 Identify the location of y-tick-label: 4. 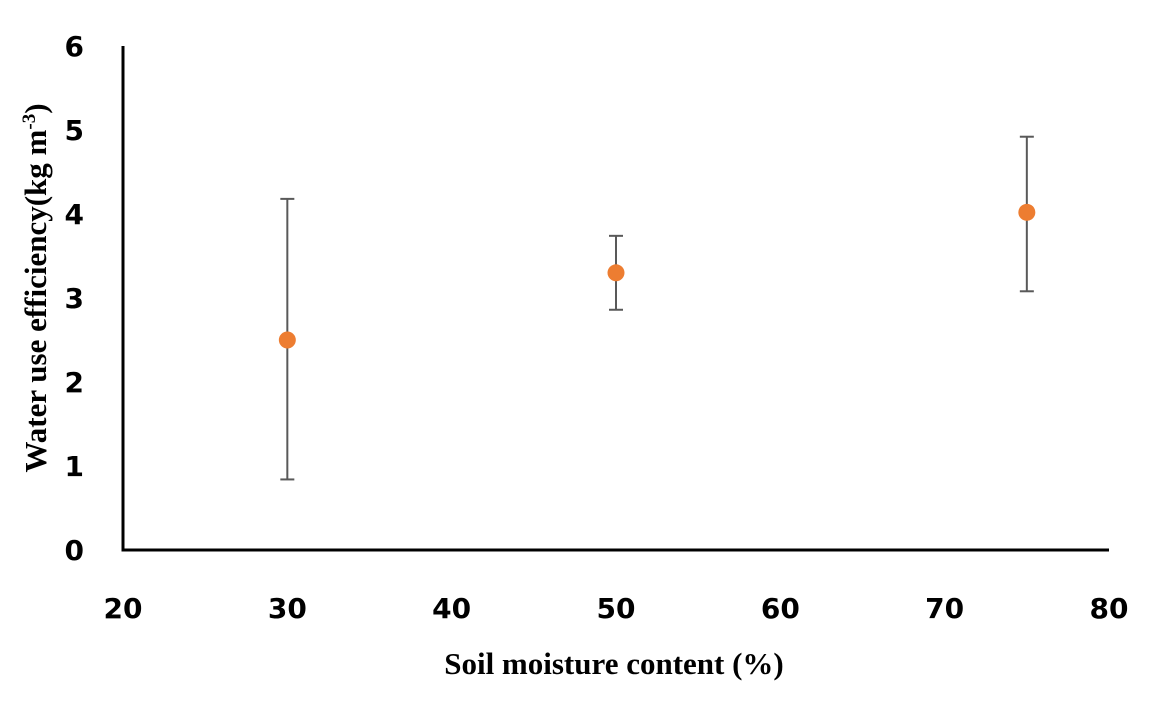
(74, 214).